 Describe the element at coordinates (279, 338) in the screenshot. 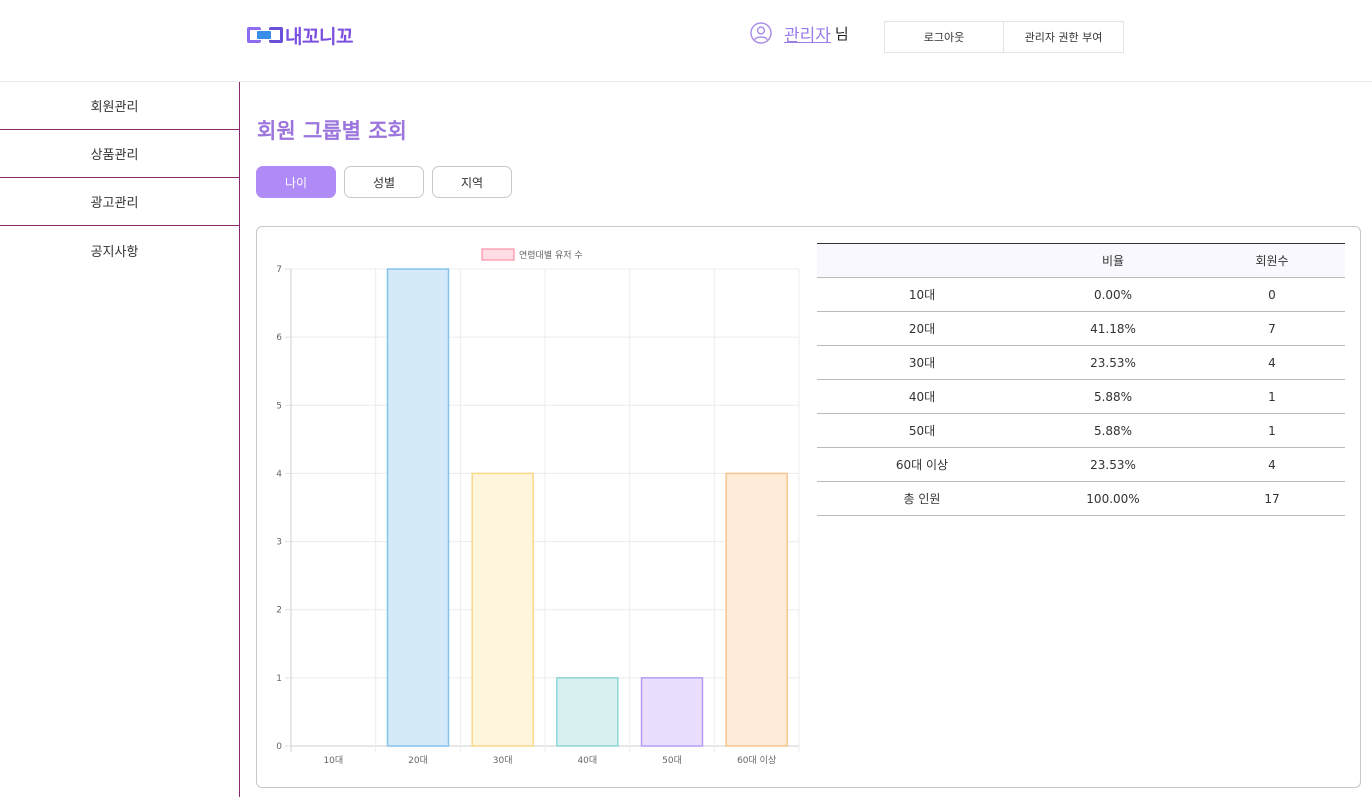

I see `y-tick-label: 6` at that location.